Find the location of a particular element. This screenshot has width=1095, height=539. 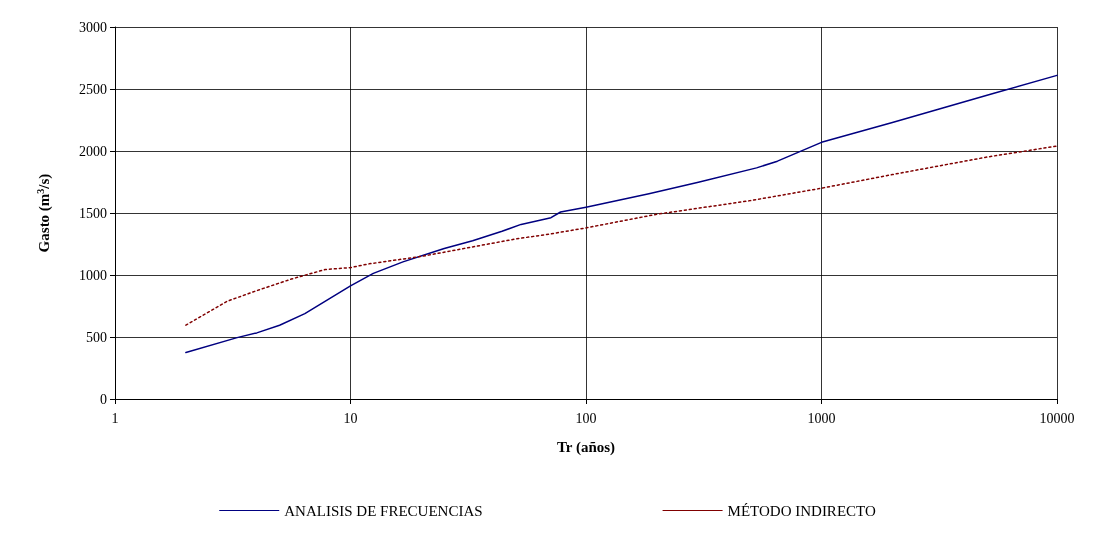

y-tick-label: 2500 is located at coordinates (93, 89).